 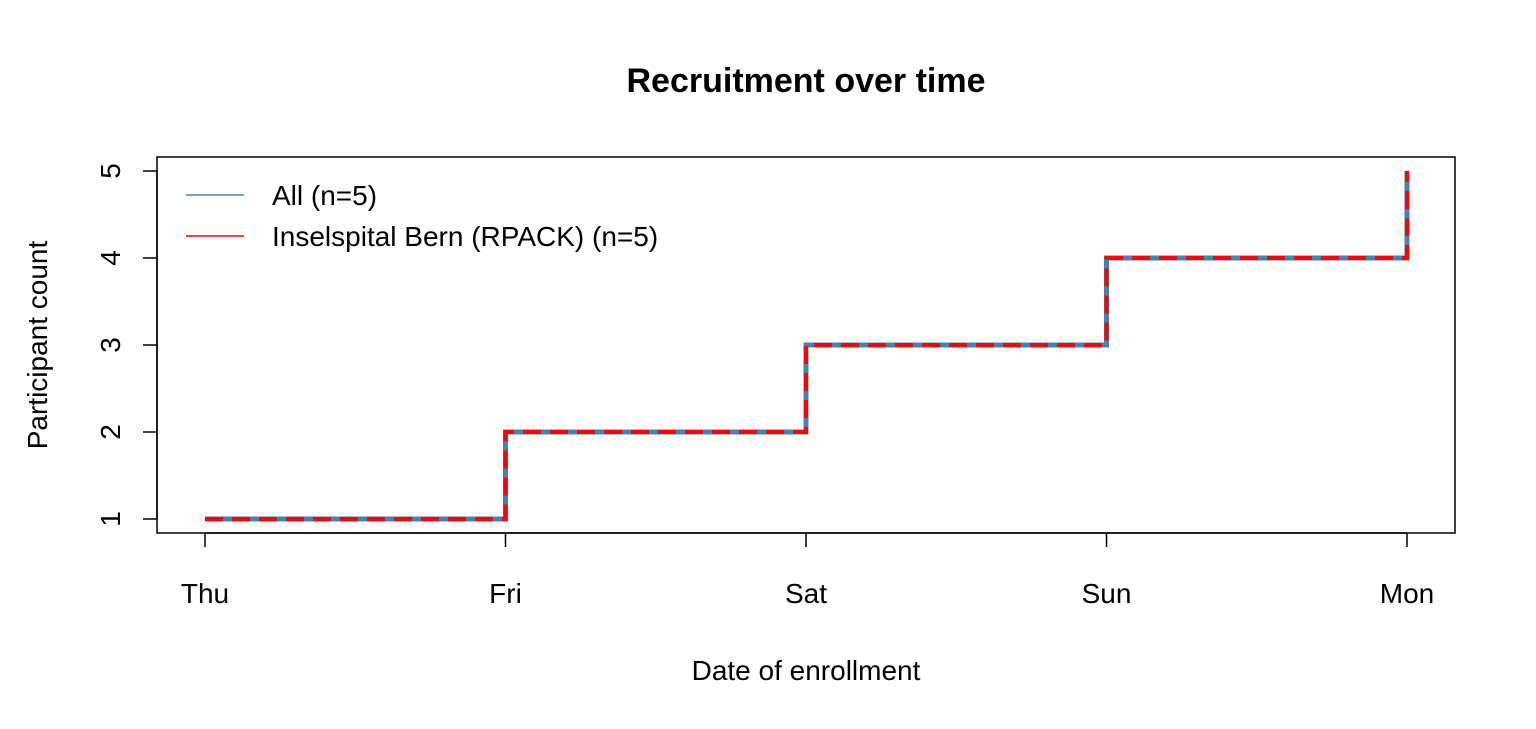 I want to click on x-axis: Thu Fri Sat Sun Mon, so click(x=807, y=570).